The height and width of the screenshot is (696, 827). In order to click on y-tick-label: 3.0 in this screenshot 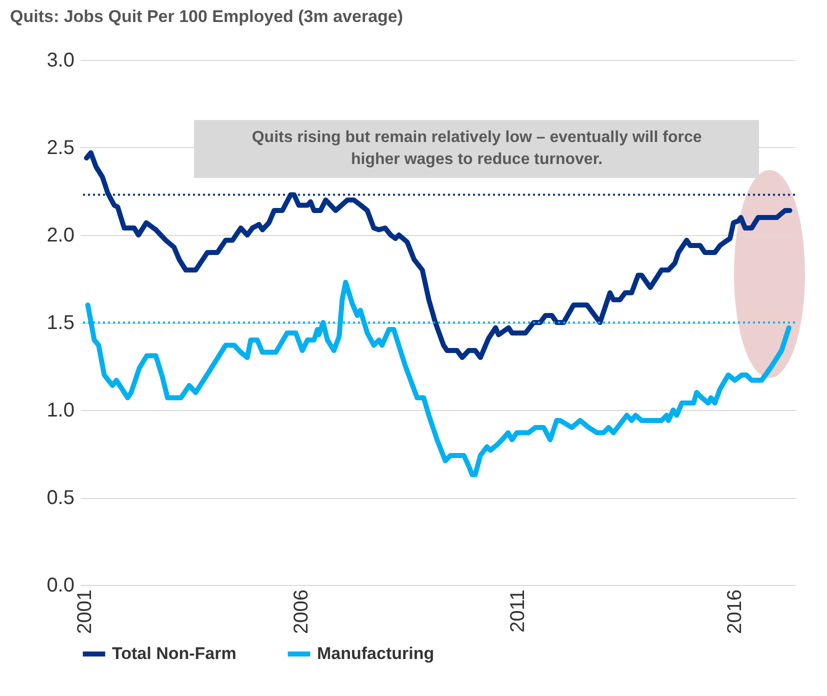, I will do `click(60, 61)`.